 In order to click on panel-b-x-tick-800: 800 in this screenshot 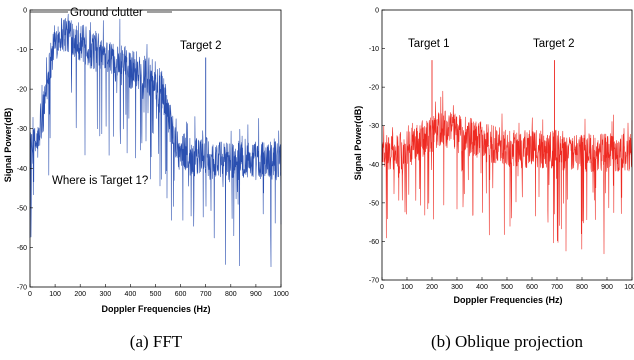, I will do `click(582, 287)`.